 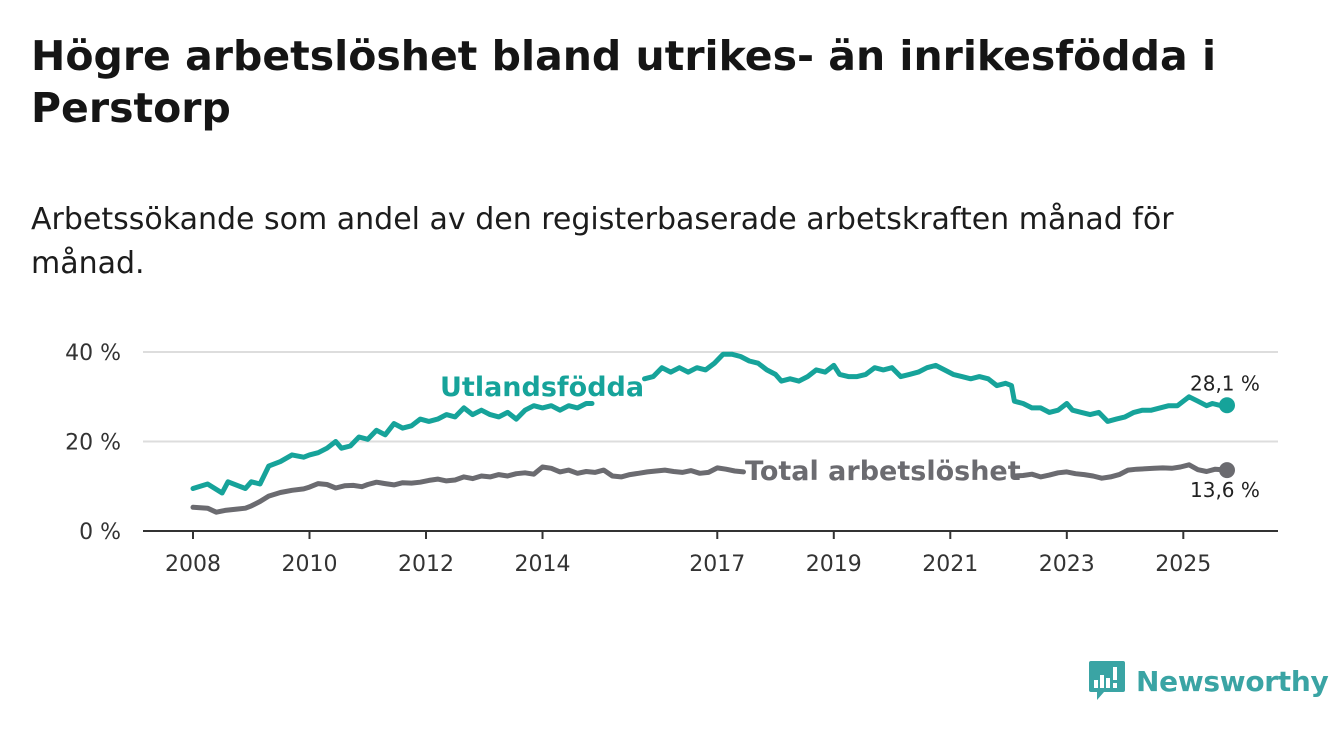 I want to click on x-tick-label: 2010, so click(x=310, y=564).